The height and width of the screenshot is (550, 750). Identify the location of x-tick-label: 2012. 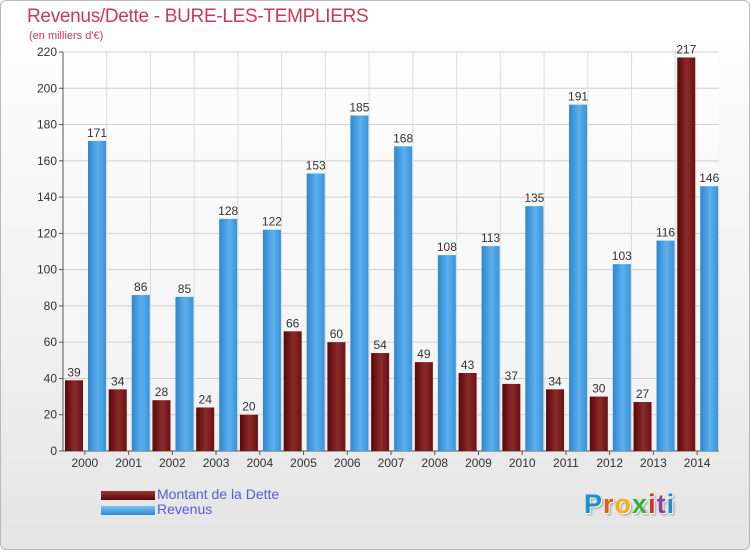
(609, 463).